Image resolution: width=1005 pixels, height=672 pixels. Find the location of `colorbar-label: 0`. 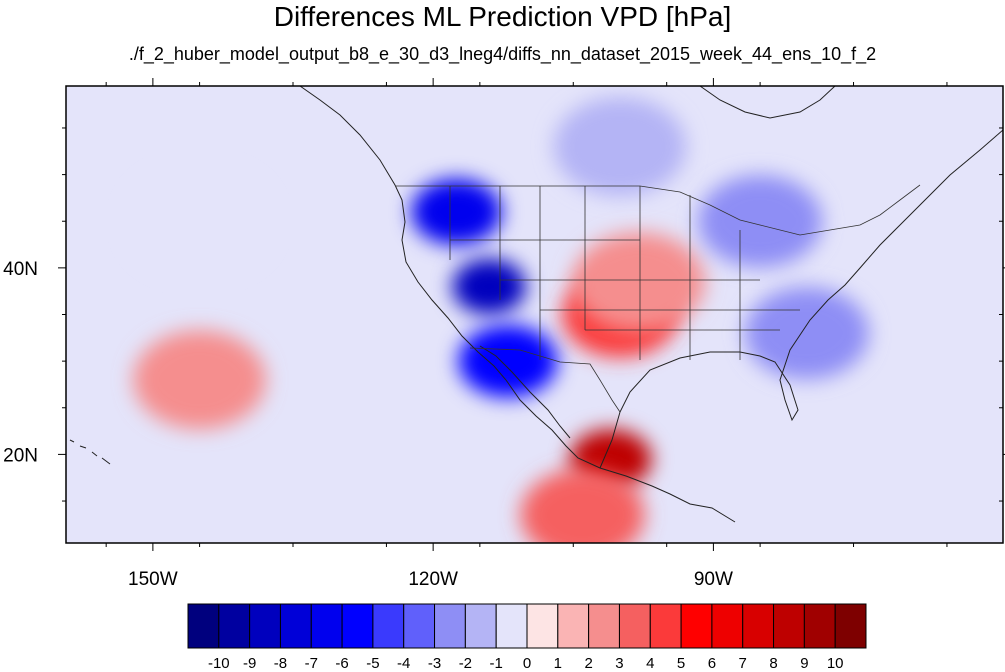

colorbar-label: 0 is located at coordinates (527, 663).